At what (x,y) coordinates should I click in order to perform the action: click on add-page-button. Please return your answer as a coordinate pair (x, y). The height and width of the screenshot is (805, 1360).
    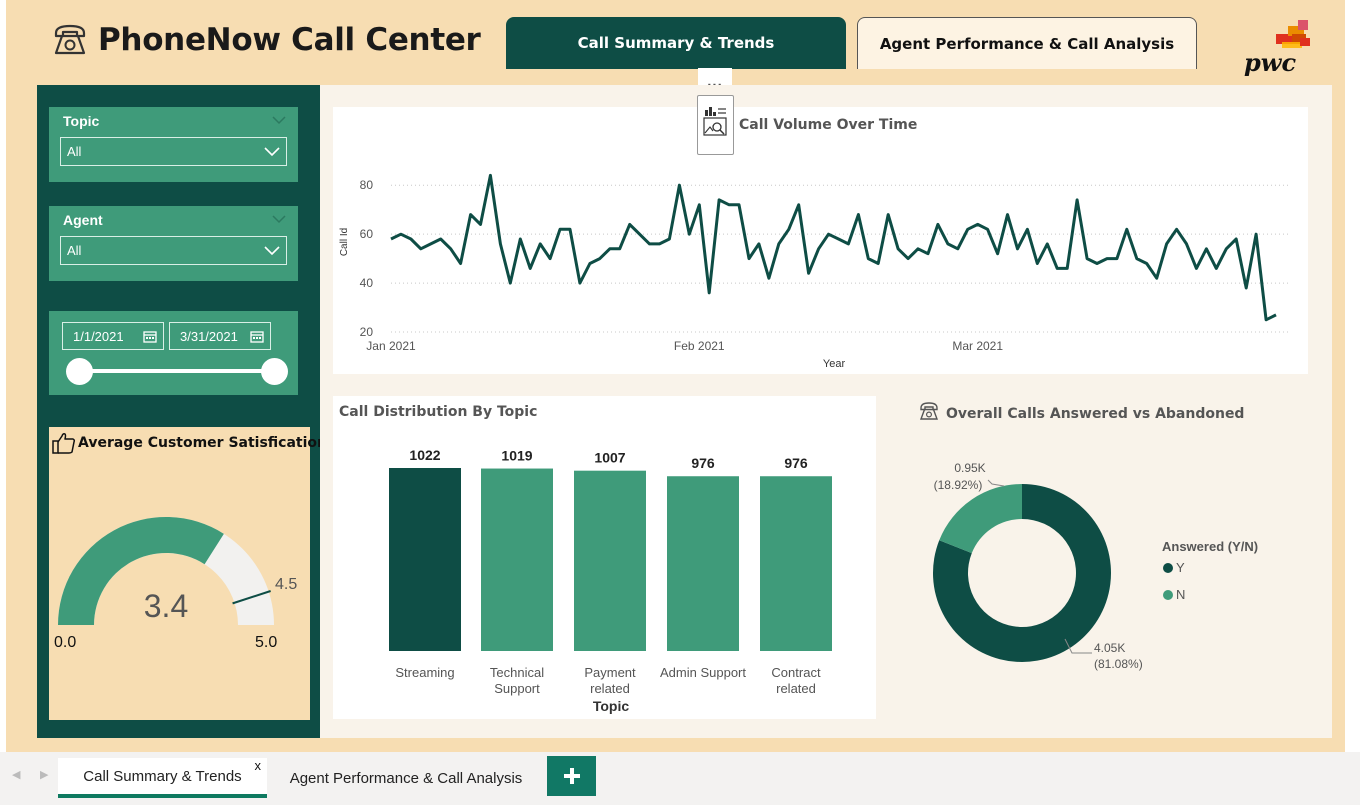
    Looking at the image, I should click on (571, 776).